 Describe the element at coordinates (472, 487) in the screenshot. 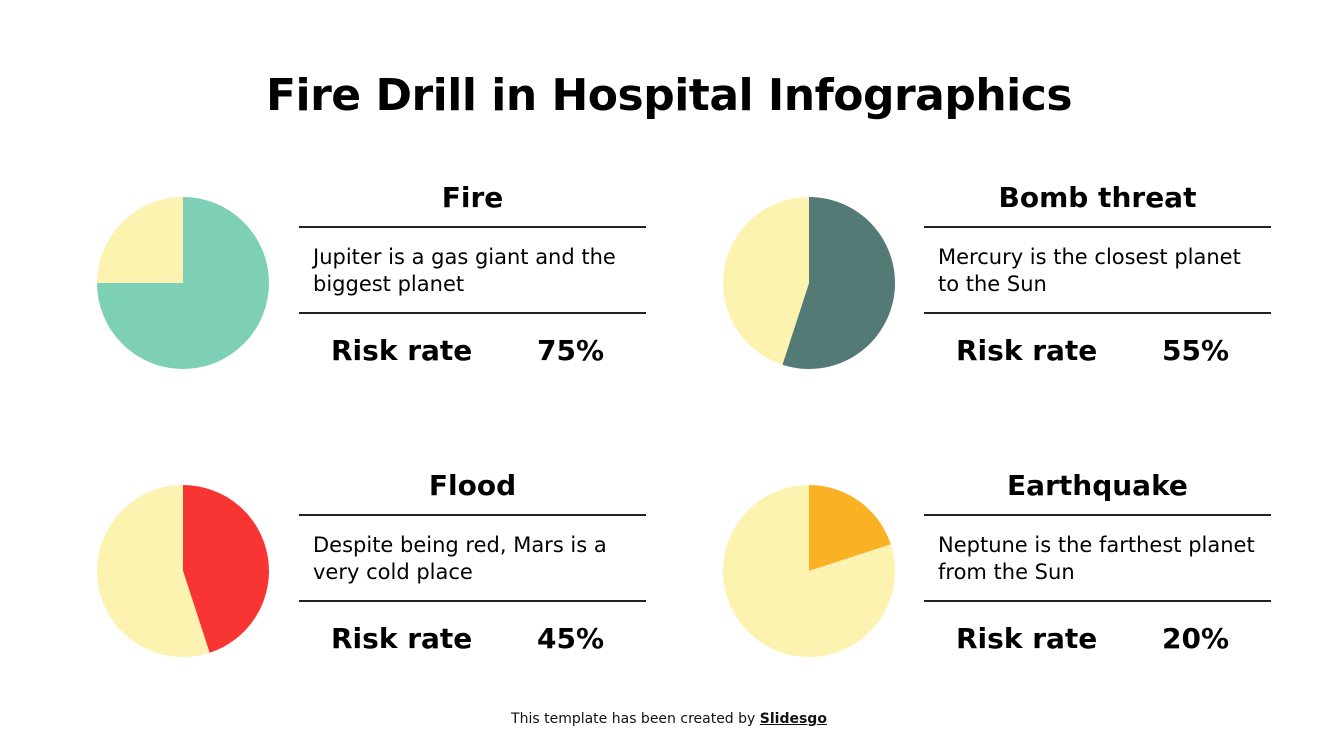

I see `card-title: Flood` at that location.